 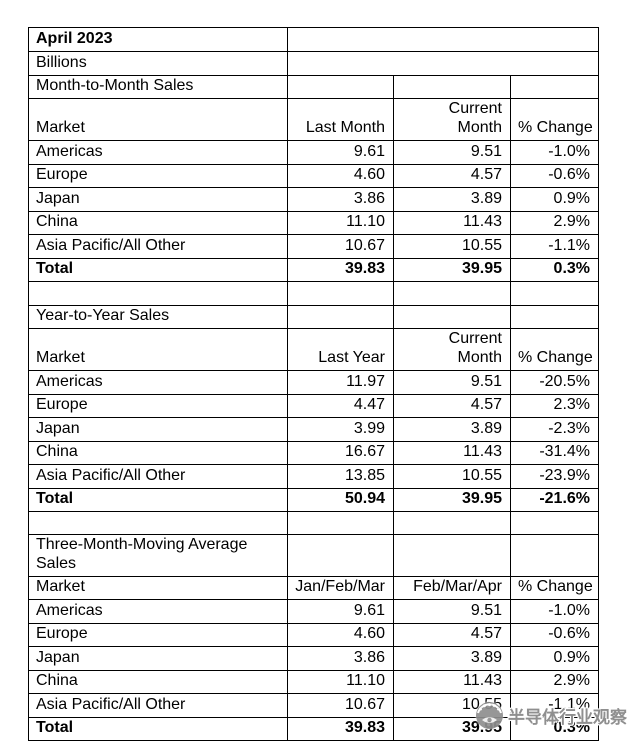 I want to click on pct-cell: -23.9%, so click(x=554, y=476).